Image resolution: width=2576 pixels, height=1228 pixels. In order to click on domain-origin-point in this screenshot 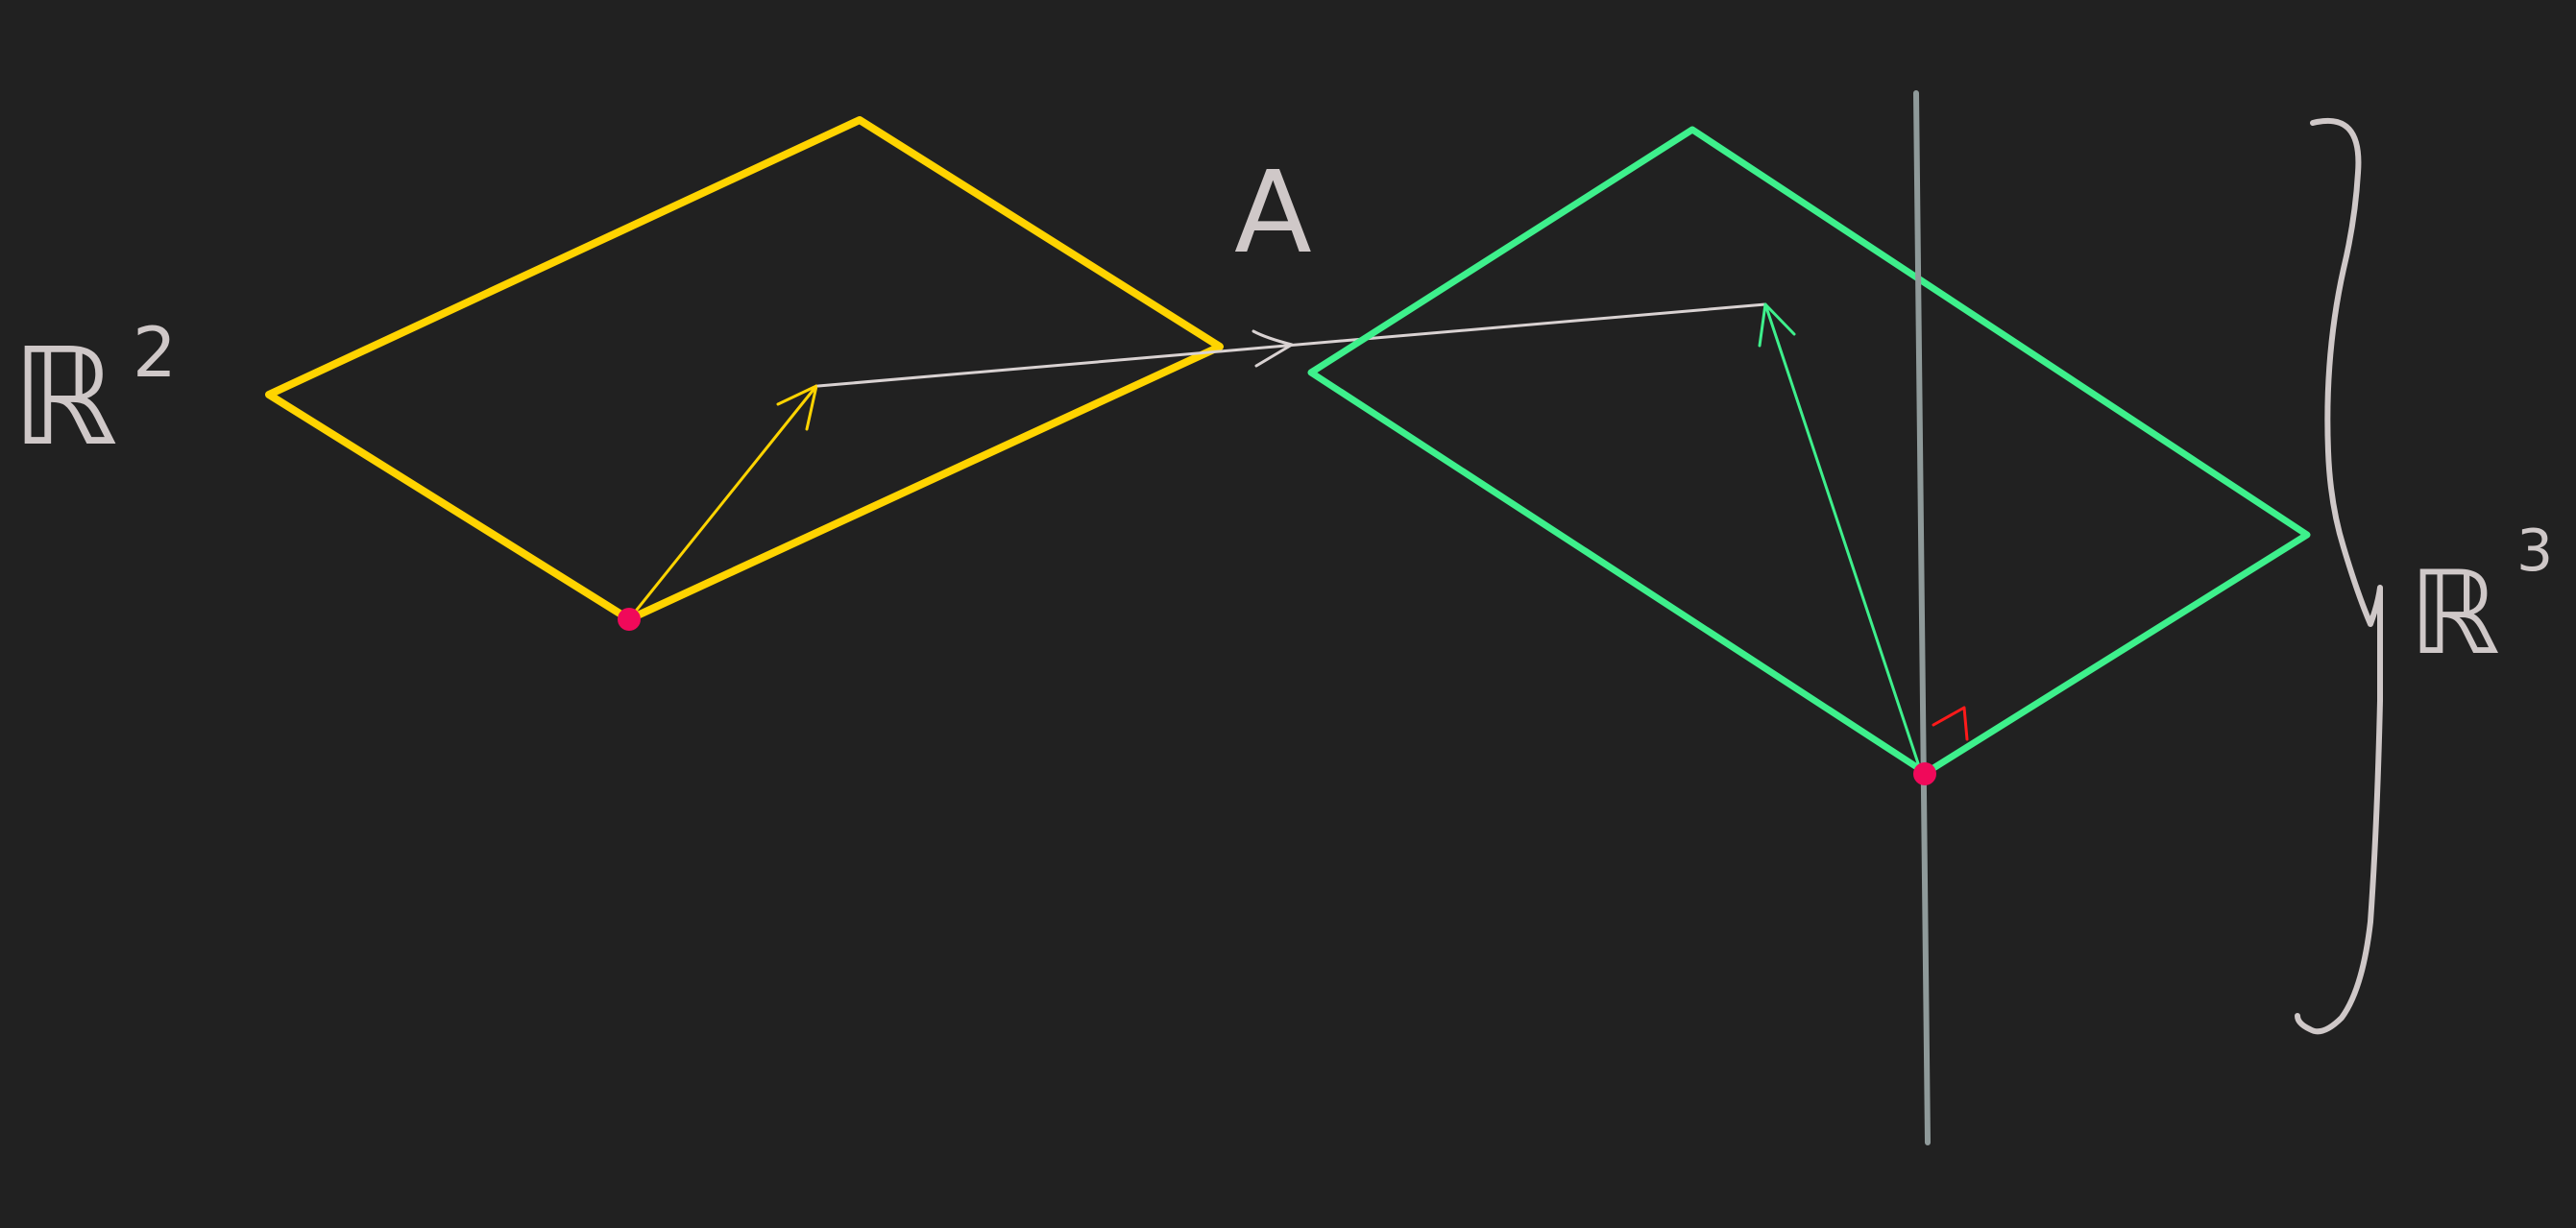, I will do `click(629, 619)`.